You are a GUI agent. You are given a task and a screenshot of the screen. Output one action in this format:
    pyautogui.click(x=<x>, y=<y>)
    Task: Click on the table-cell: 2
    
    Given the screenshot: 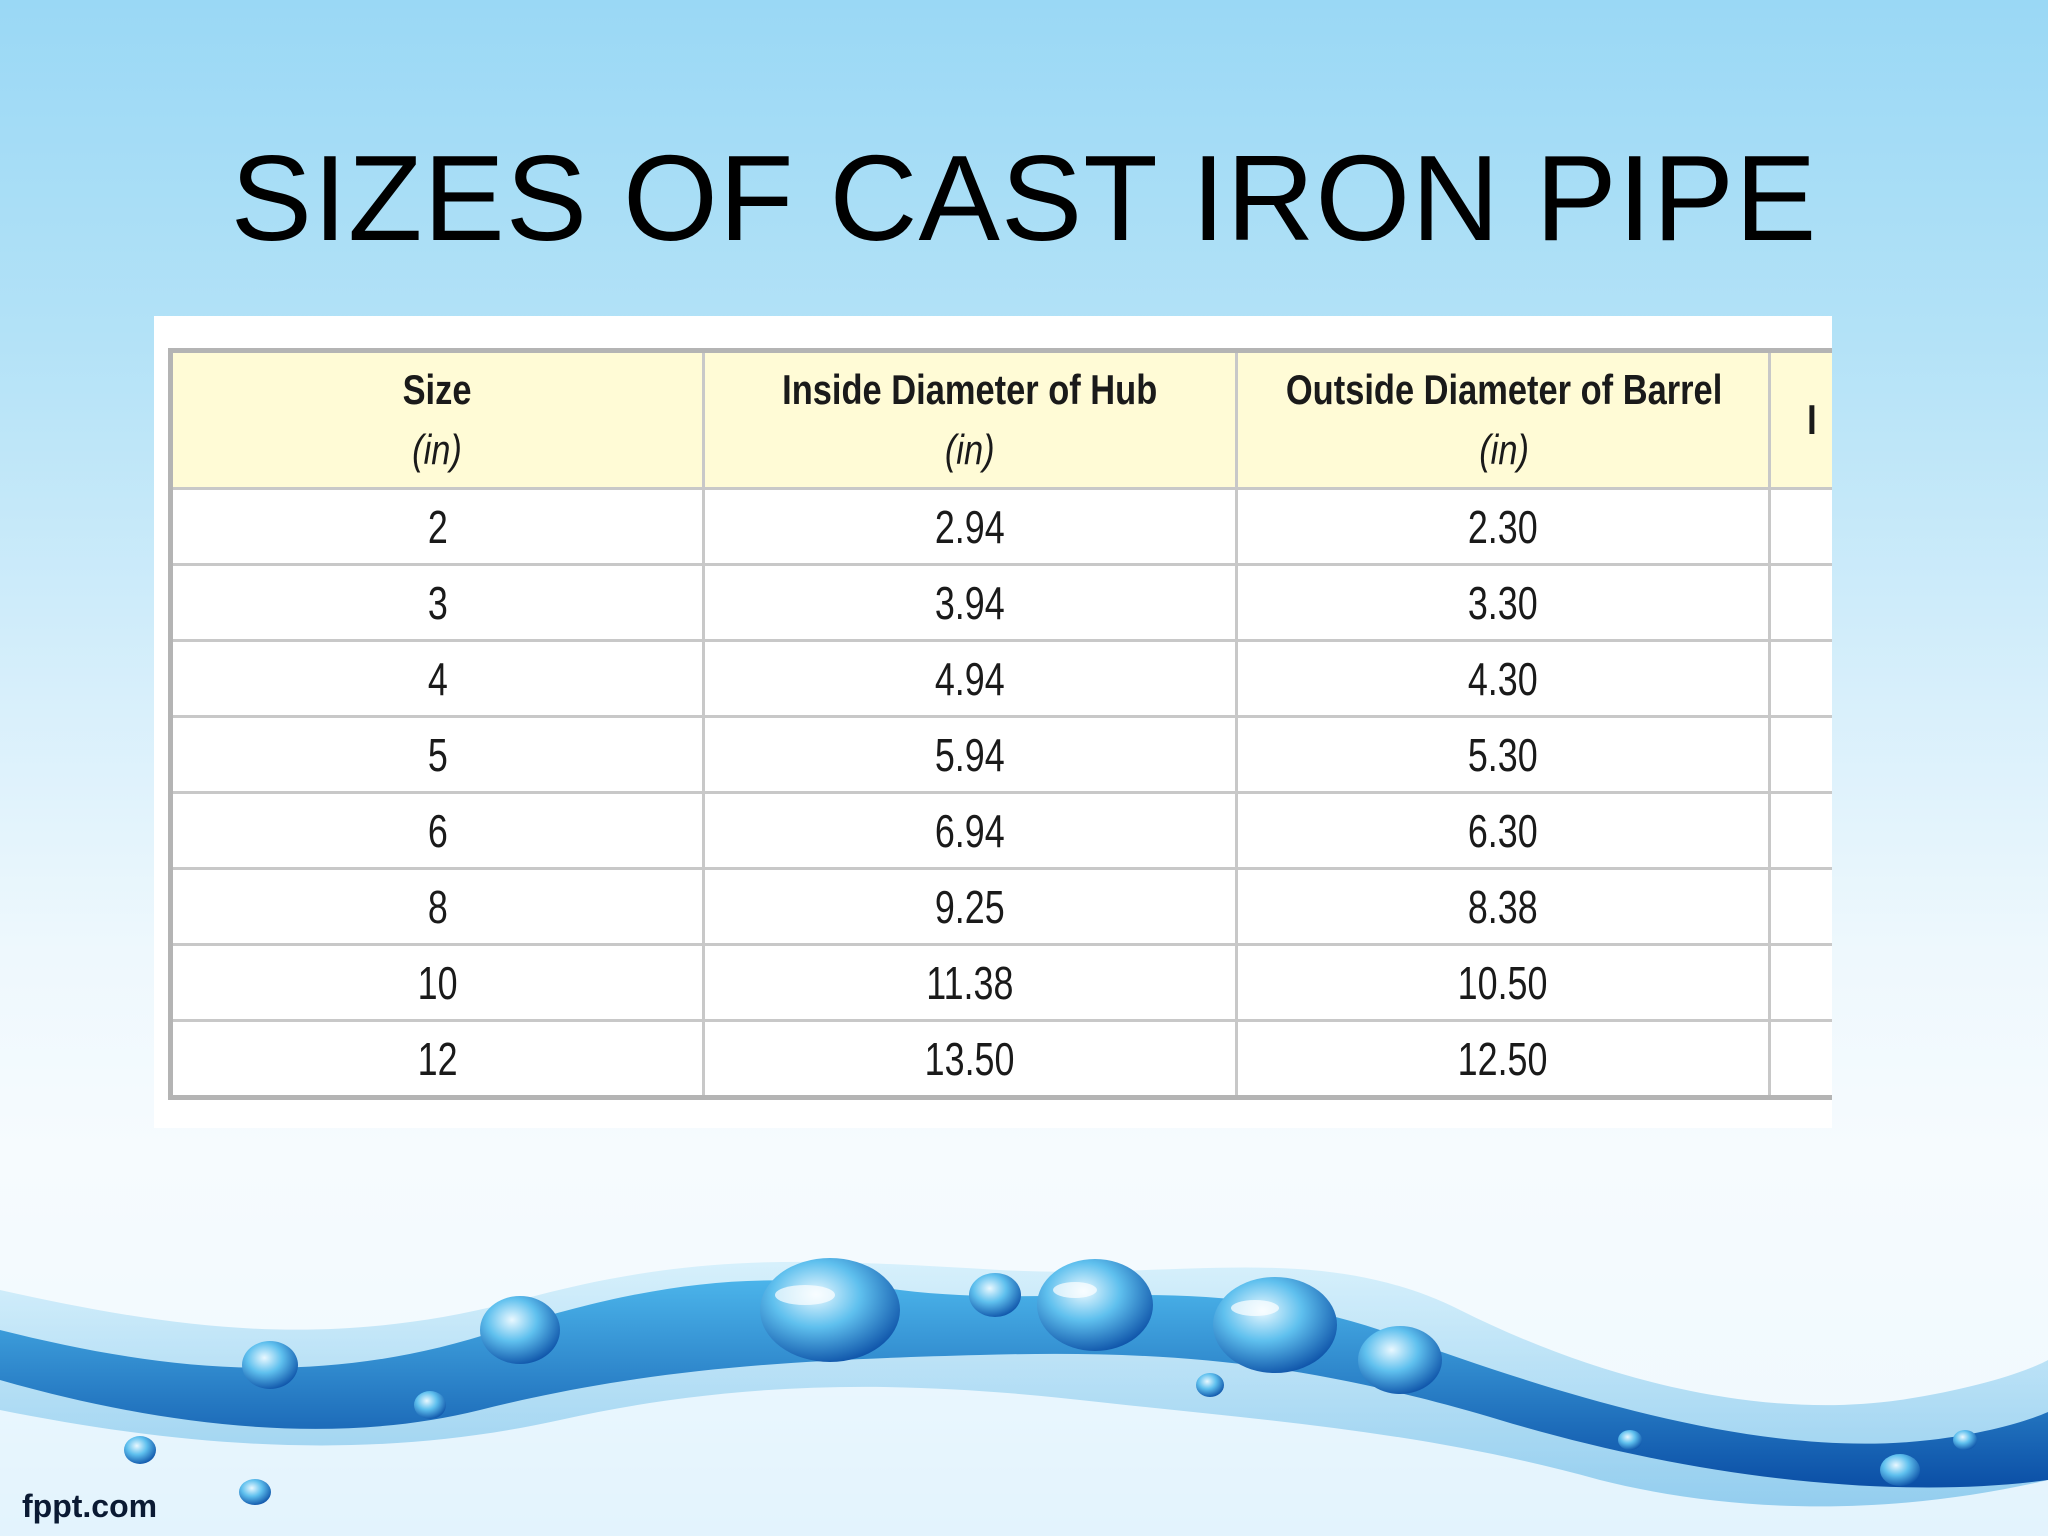 What is the action you would take?
    pyautogui.click(x=436, y=526)
    